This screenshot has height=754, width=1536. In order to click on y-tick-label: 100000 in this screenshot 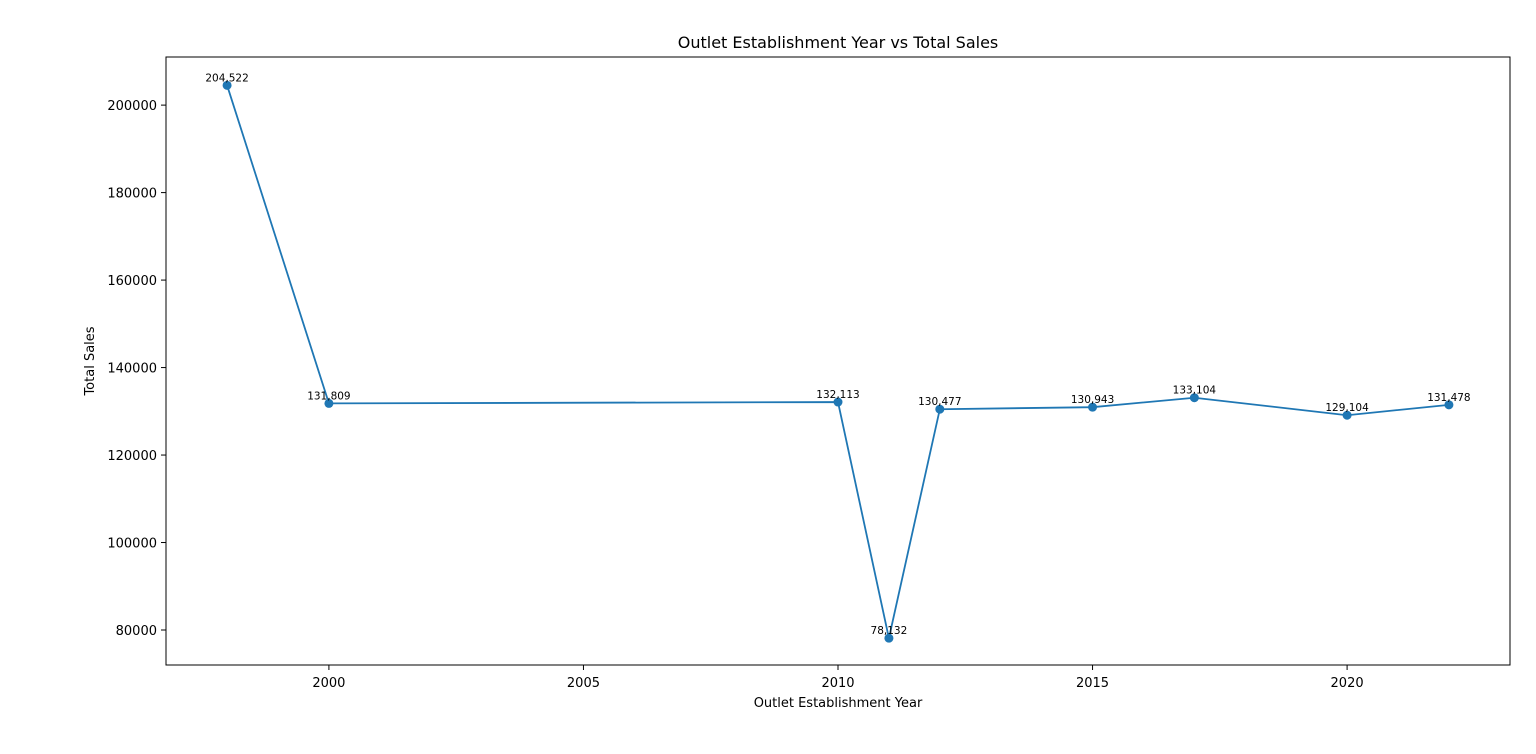, I will do `click(132, 544)`.